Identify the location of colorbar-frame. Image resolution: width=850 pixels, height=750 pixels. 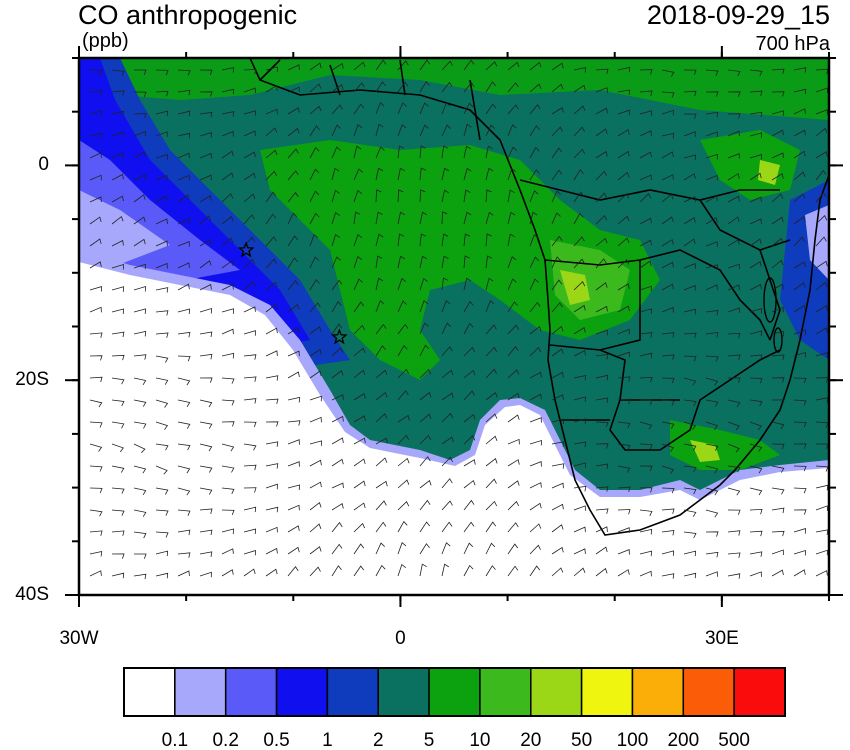
(454, 692).